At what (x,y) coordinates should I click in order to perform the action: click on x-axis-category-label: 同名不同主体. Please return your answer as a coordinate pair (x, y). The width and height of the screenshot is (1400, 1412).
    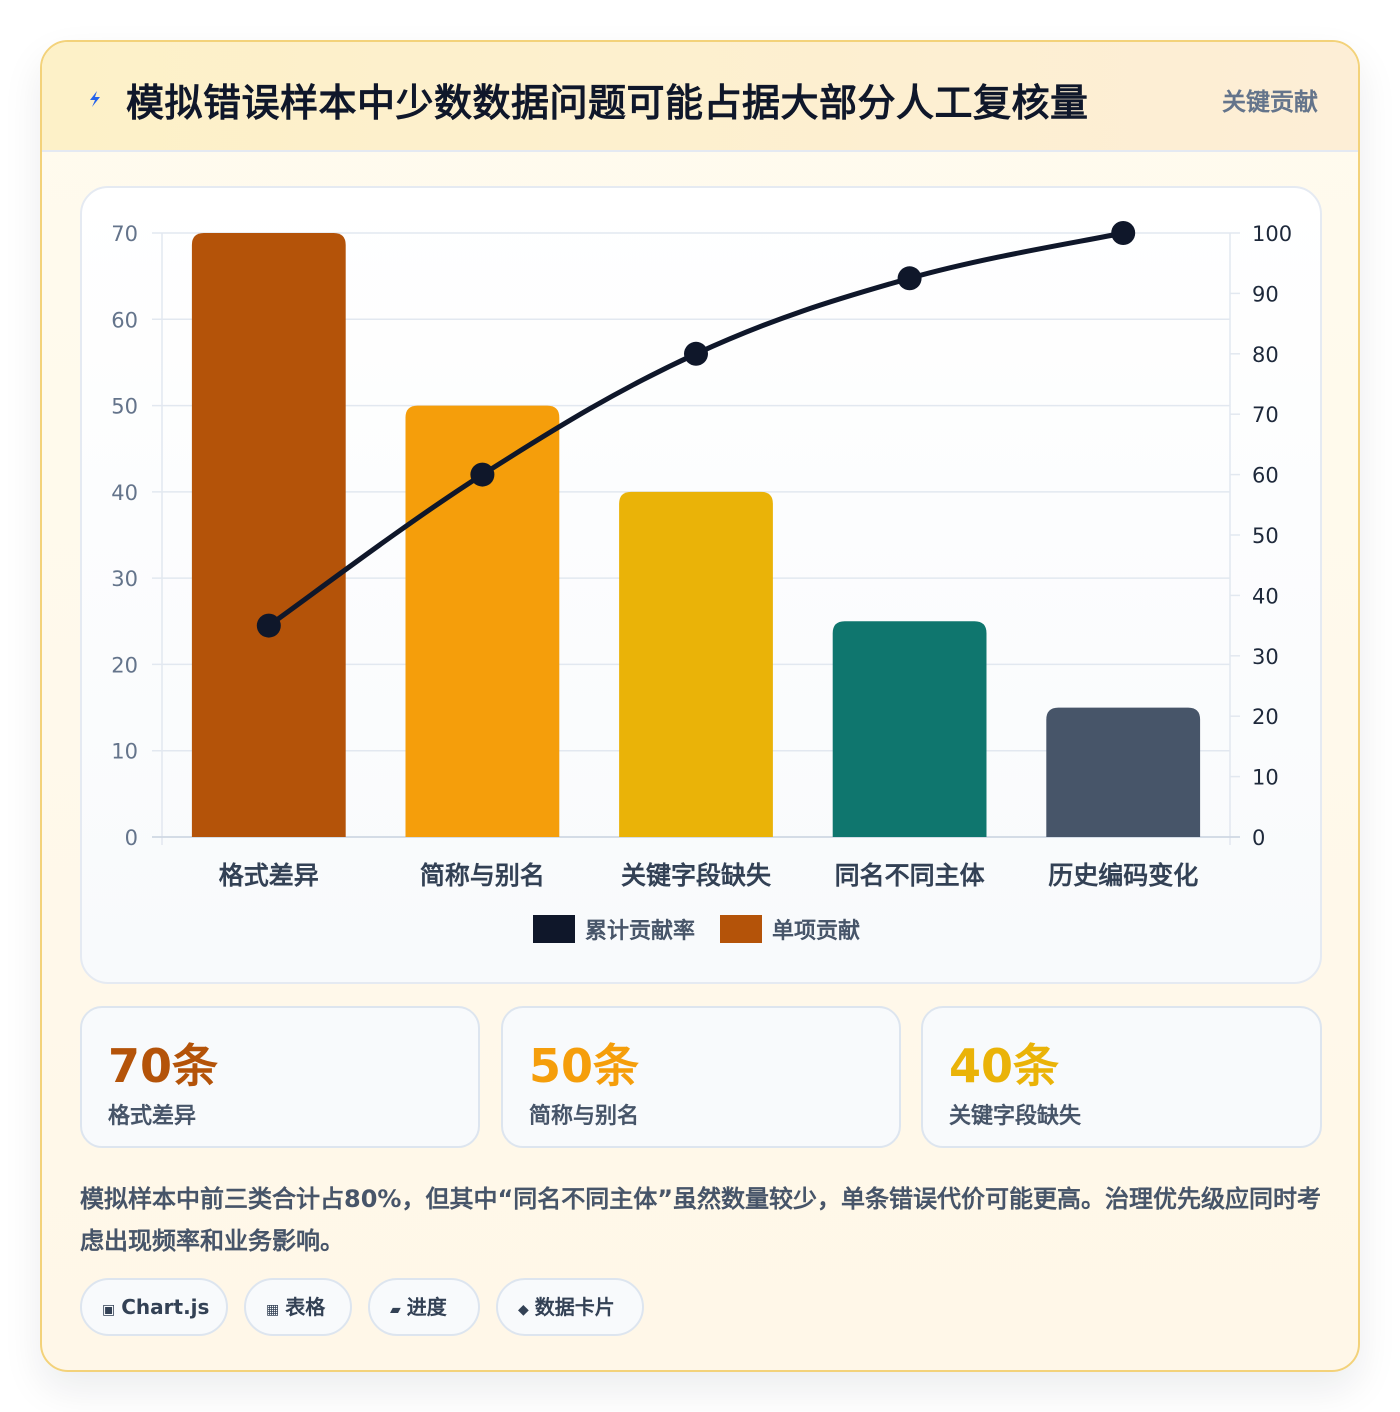
    Looking at the image, I should click on (910, 875).